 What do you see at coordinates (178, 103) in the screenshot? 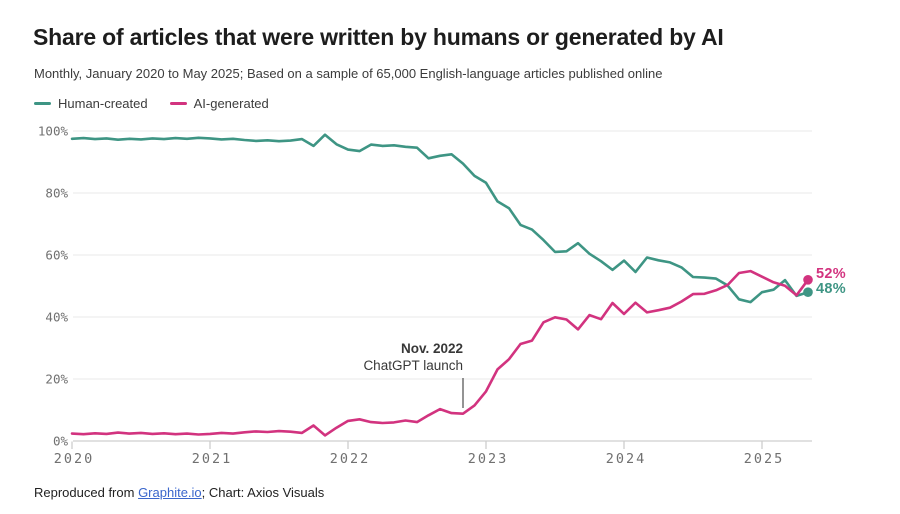
I see `ai-line-swatch-icon` at bounding box center [178, 103].